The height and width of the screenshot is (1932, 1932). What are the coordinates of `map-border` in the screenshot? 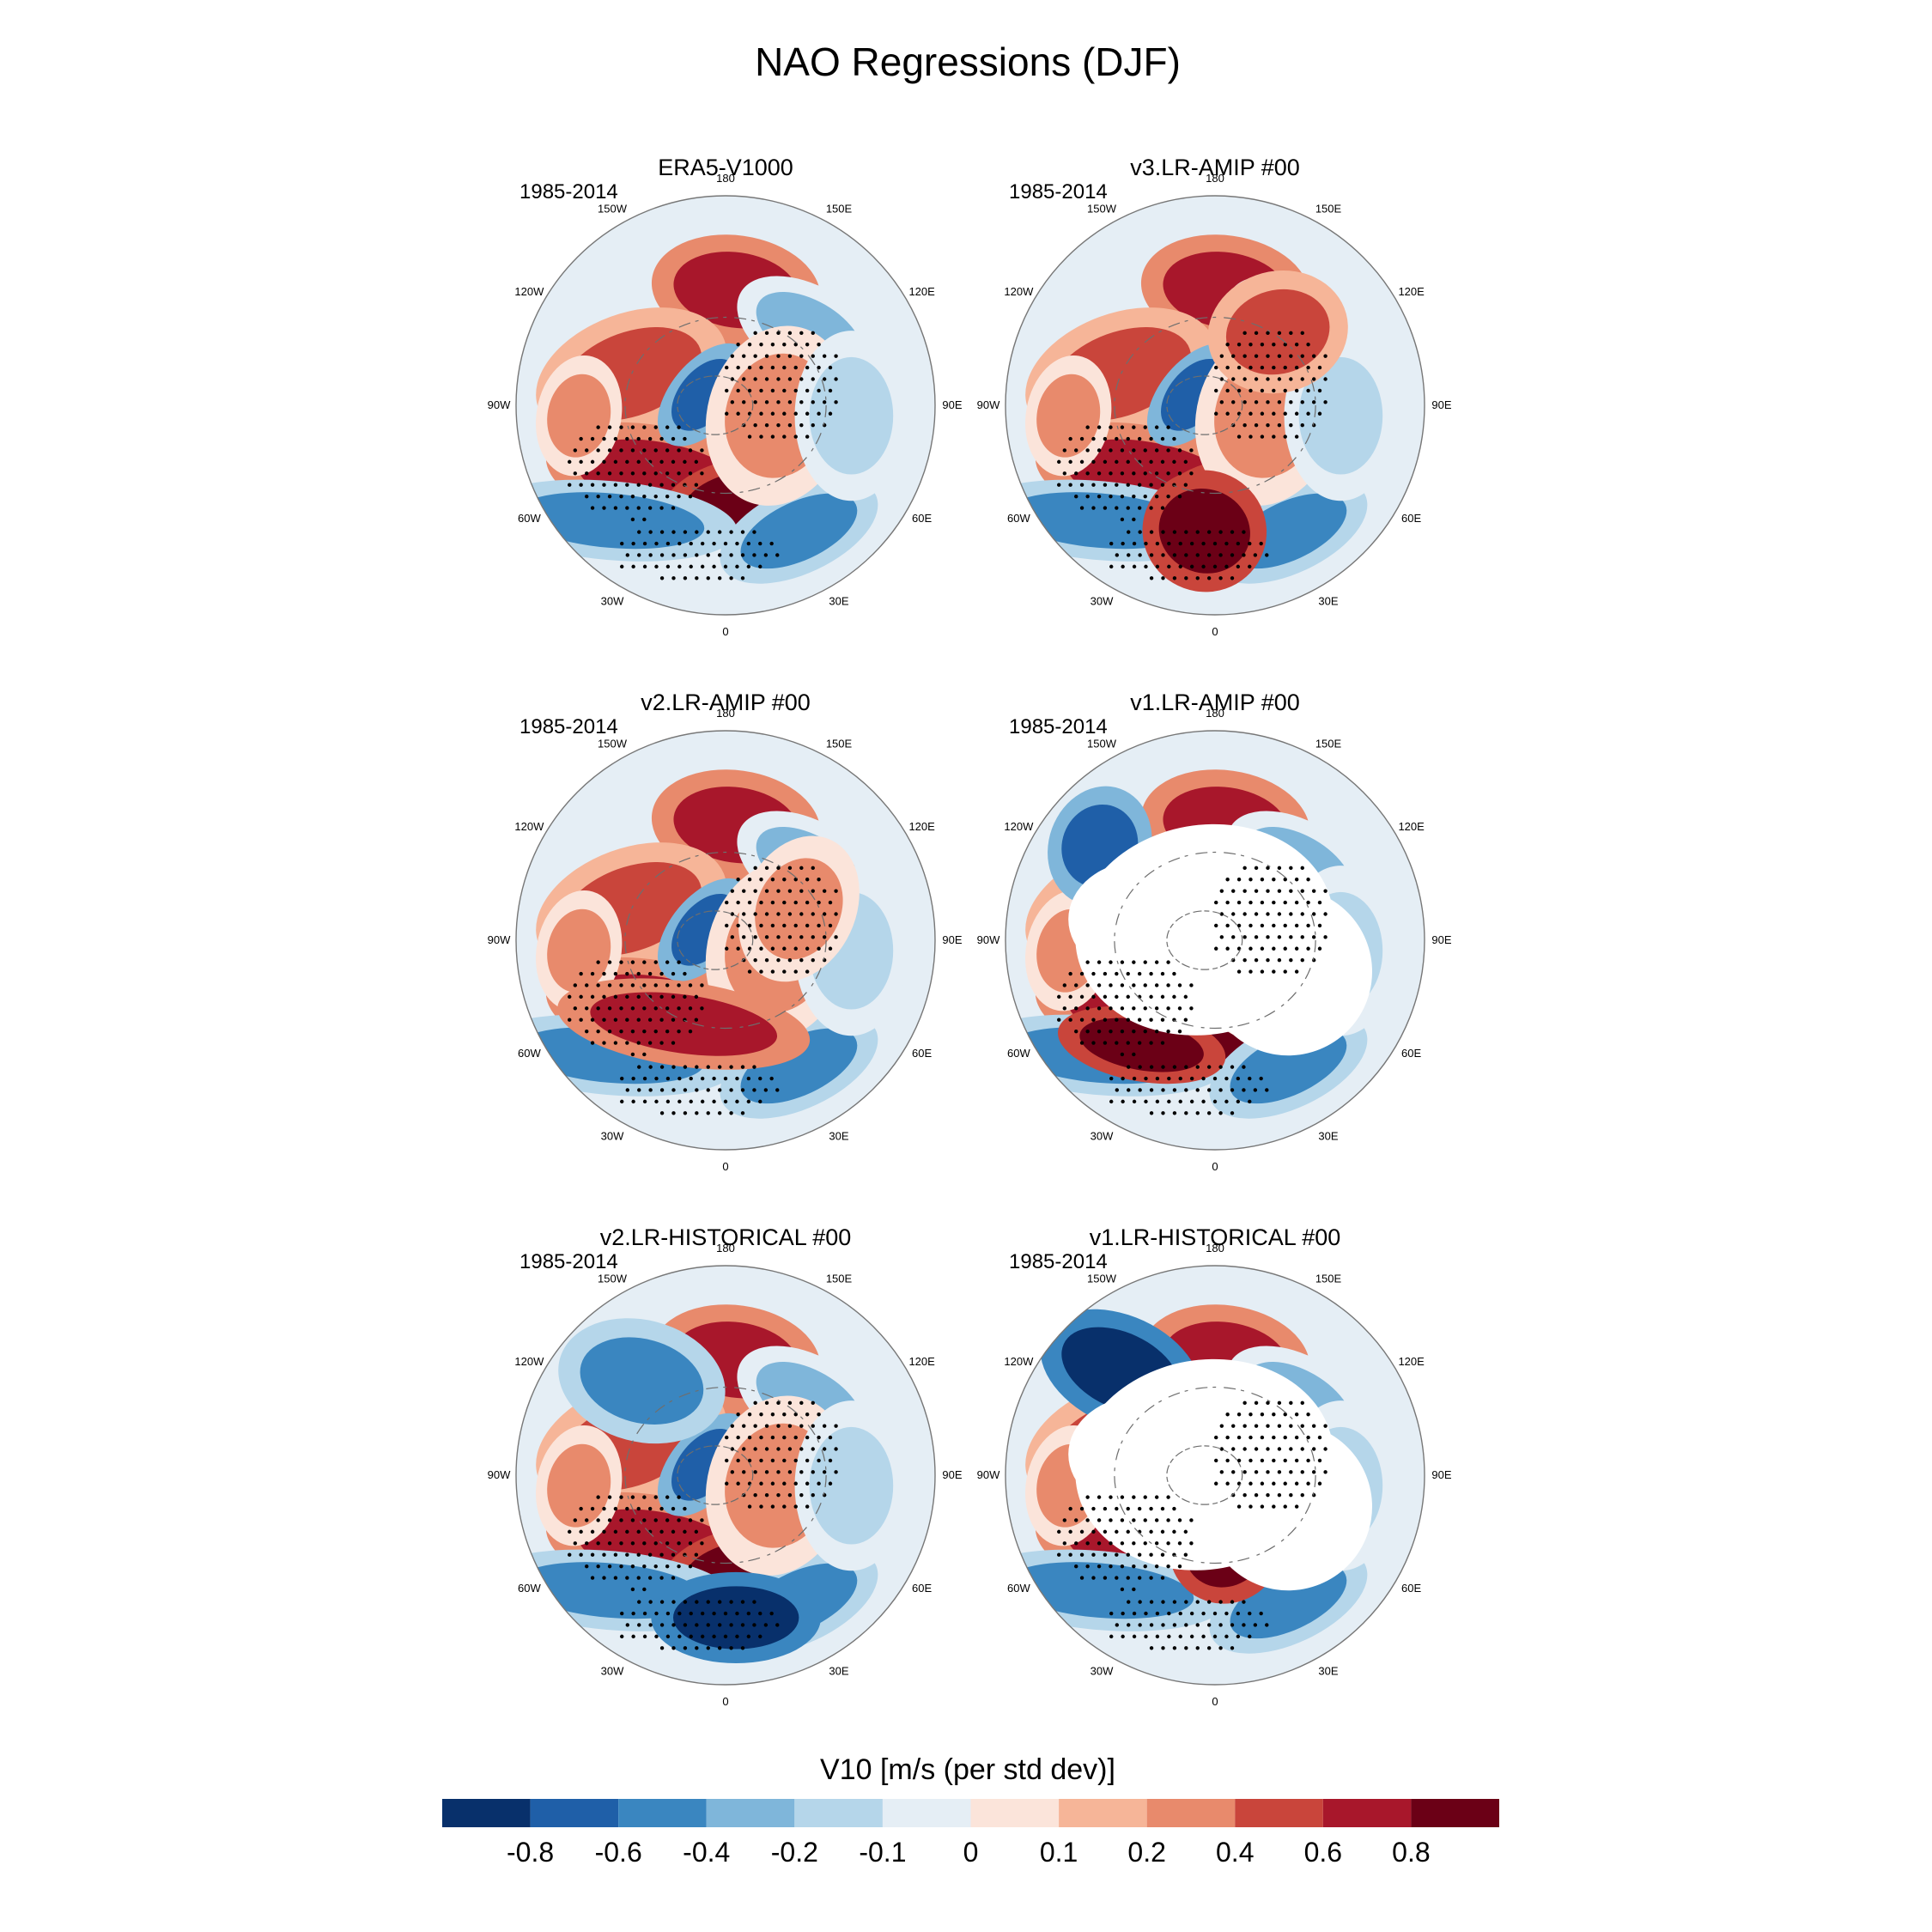 It's located at (1215, 940).